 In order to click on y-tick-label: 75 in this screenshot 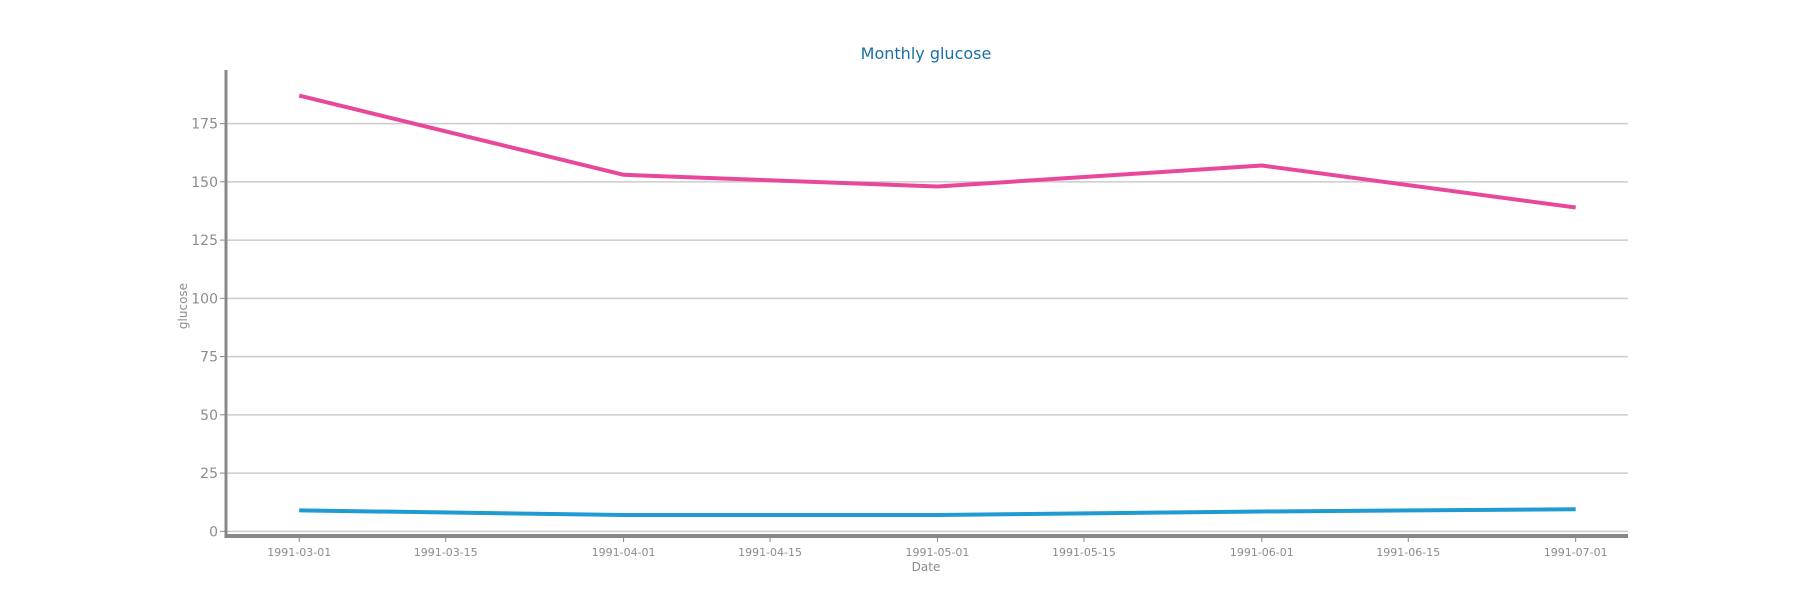, I will do `click(209, 358)`.